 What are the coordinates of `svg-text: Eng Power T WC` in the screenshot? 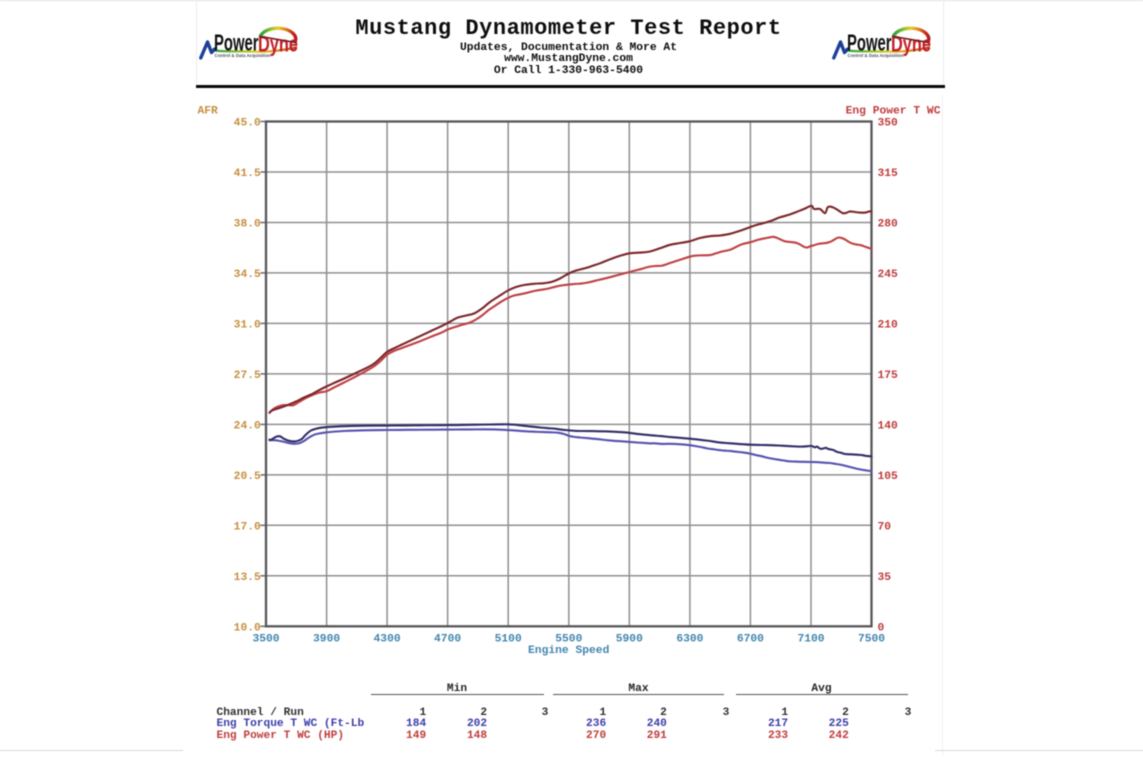 It's located at (893, 111).